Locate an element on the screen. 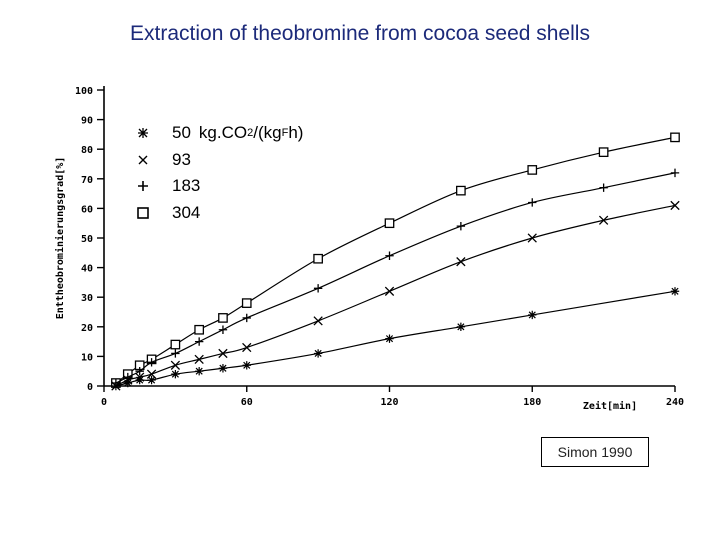 The height and width of the screenshot is (540, 720). x-tick-label: 0 is located at coordinates (104, 402).